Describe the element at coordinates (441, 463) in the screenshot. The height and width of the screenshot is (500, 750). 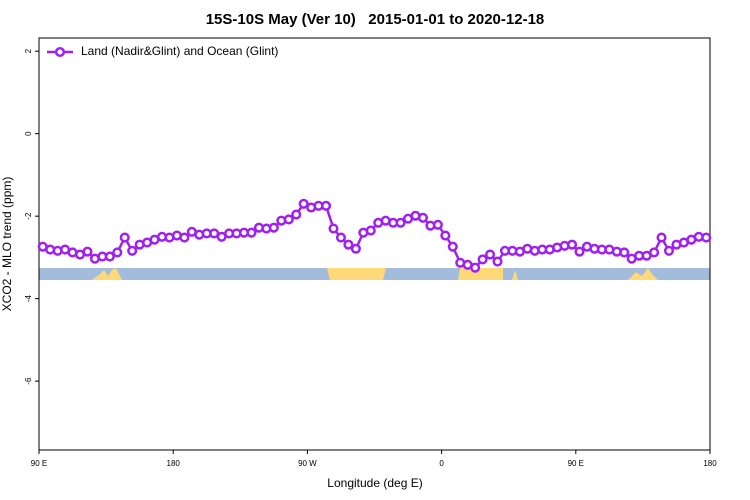
I see `x-tick-label: 0` at that location.